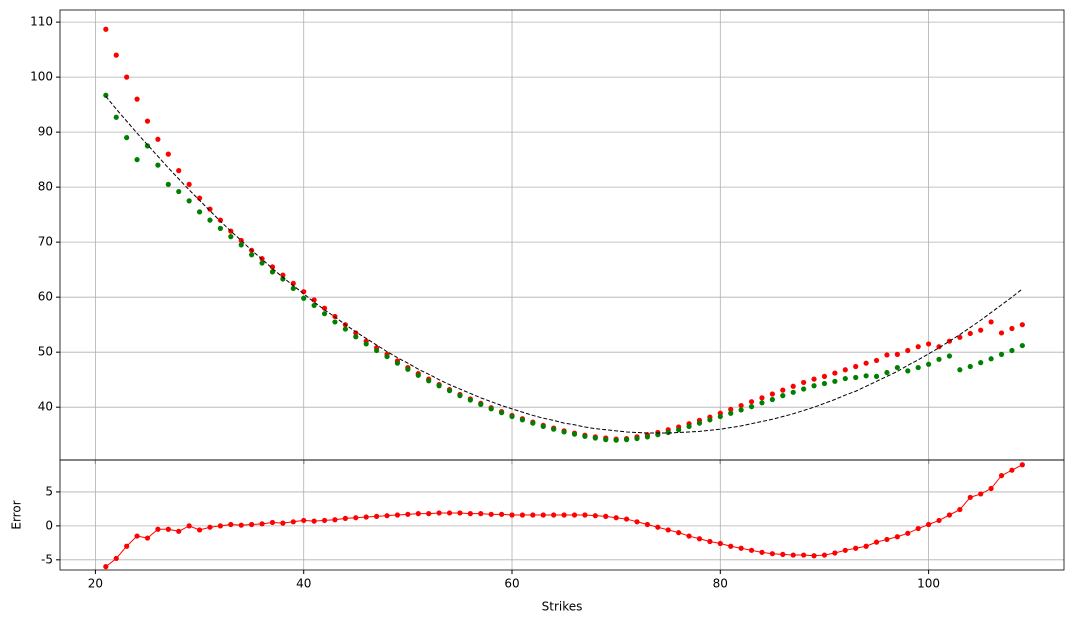  I want to click on y-tick-label: 70, so click(45, 242).